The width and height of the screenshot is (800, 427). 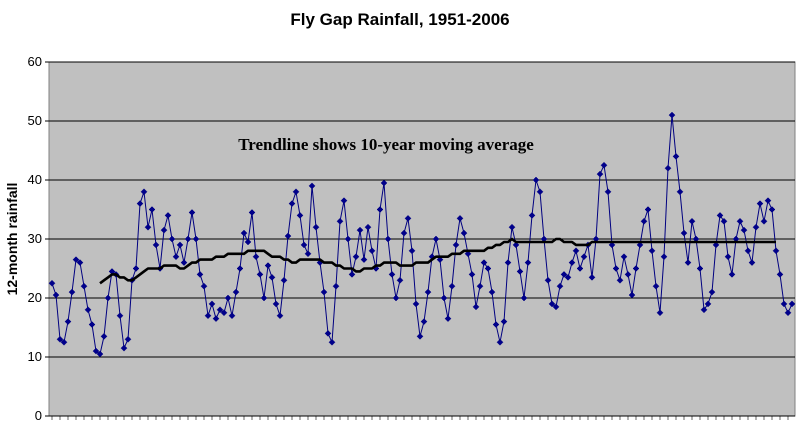 What do you see at coordinates (12, 239) in the screenshot?
I see `y-axis-label: 12-month rainfall` at bounding box center [12, 239].